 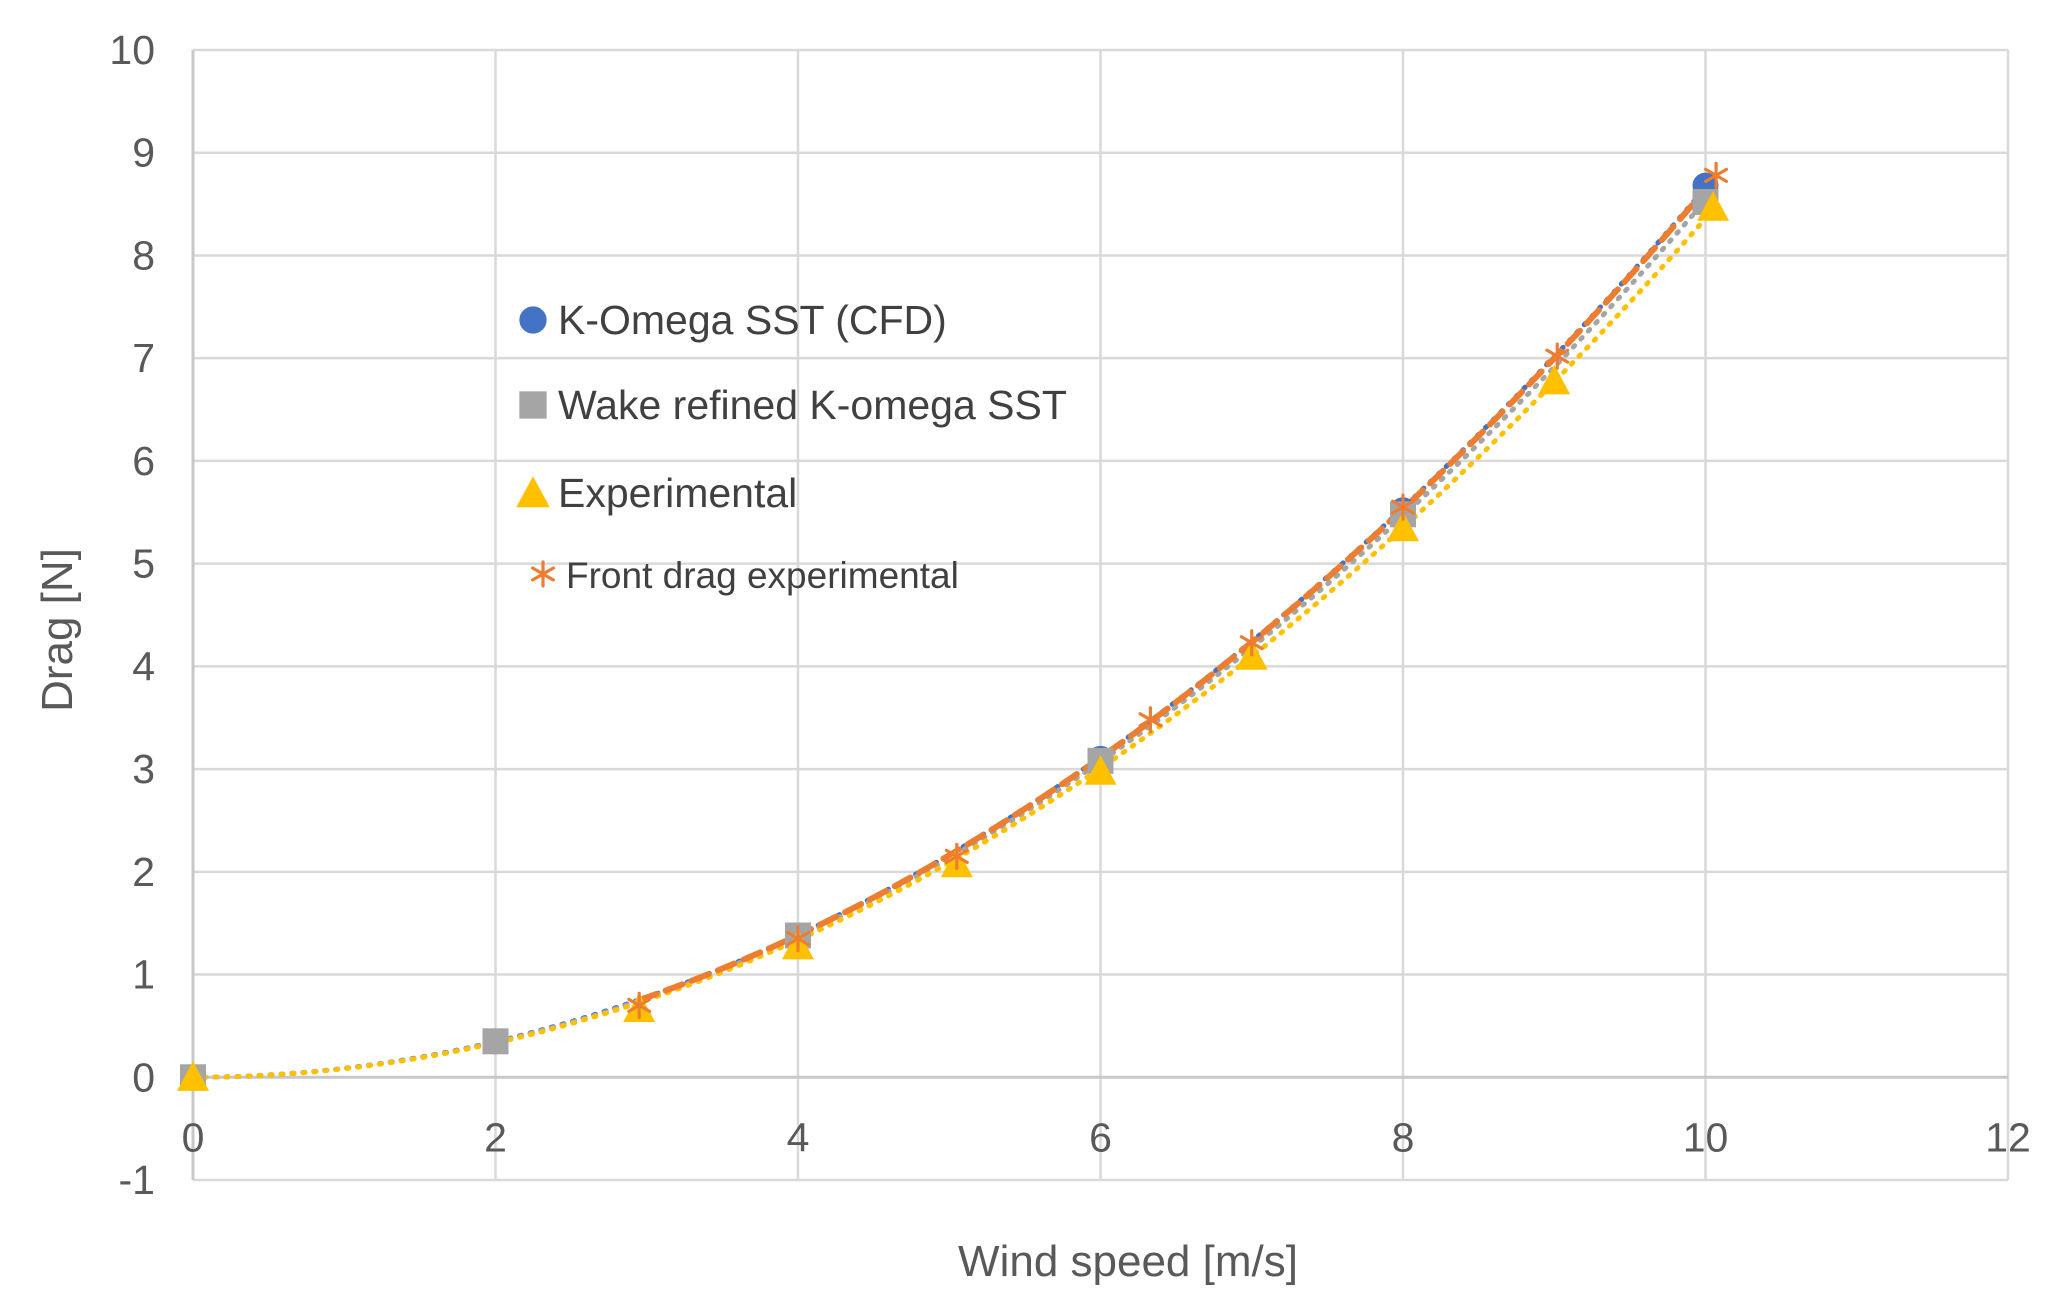 I want to click on legend-swatch-experimental, so click(x=533, y=492).